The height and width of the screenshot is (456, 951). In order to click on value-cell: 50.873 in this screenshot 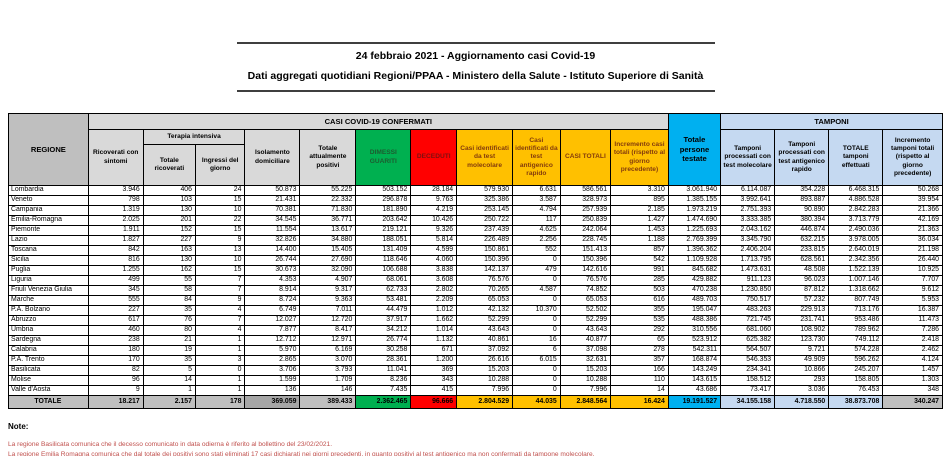, I will do `click(272, 190)`.